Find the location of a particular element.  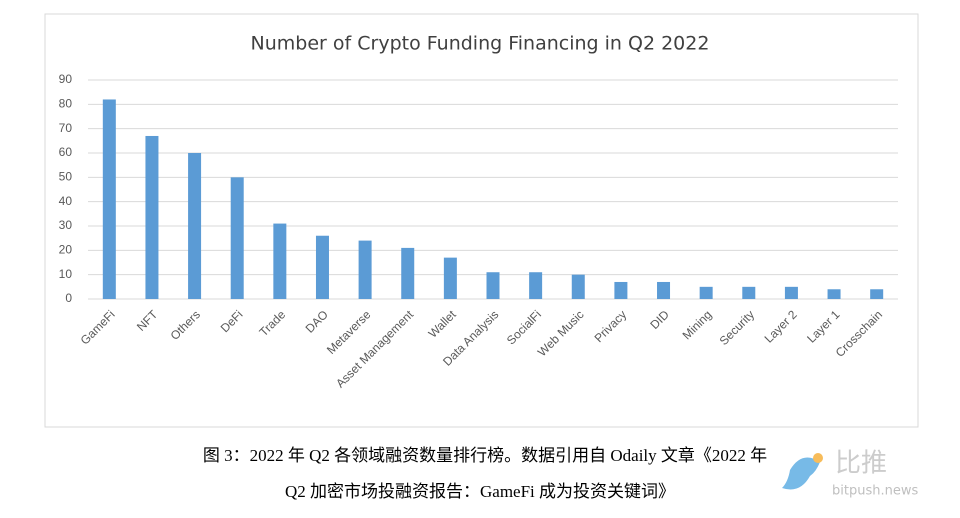

y-tick-label: 40 is located at coordinates (66, 201).